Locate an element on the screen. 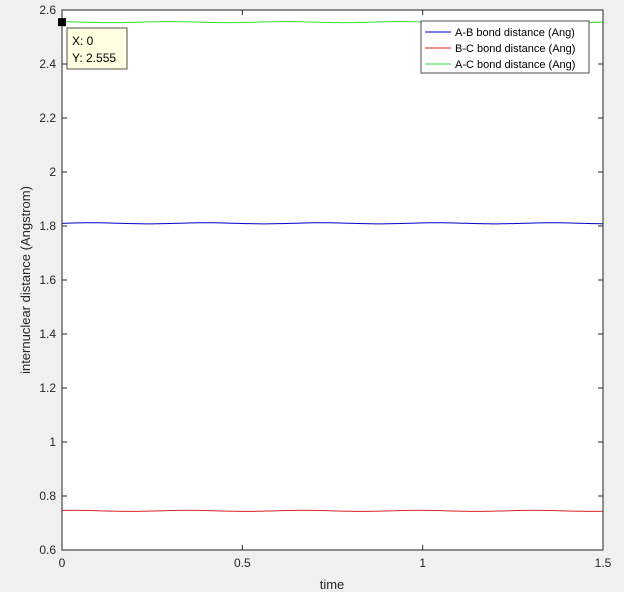 Image resolution: width=624 pixels, height=592 pixels. y-tick-label: 0.8 is located at coordinates (47, 496).